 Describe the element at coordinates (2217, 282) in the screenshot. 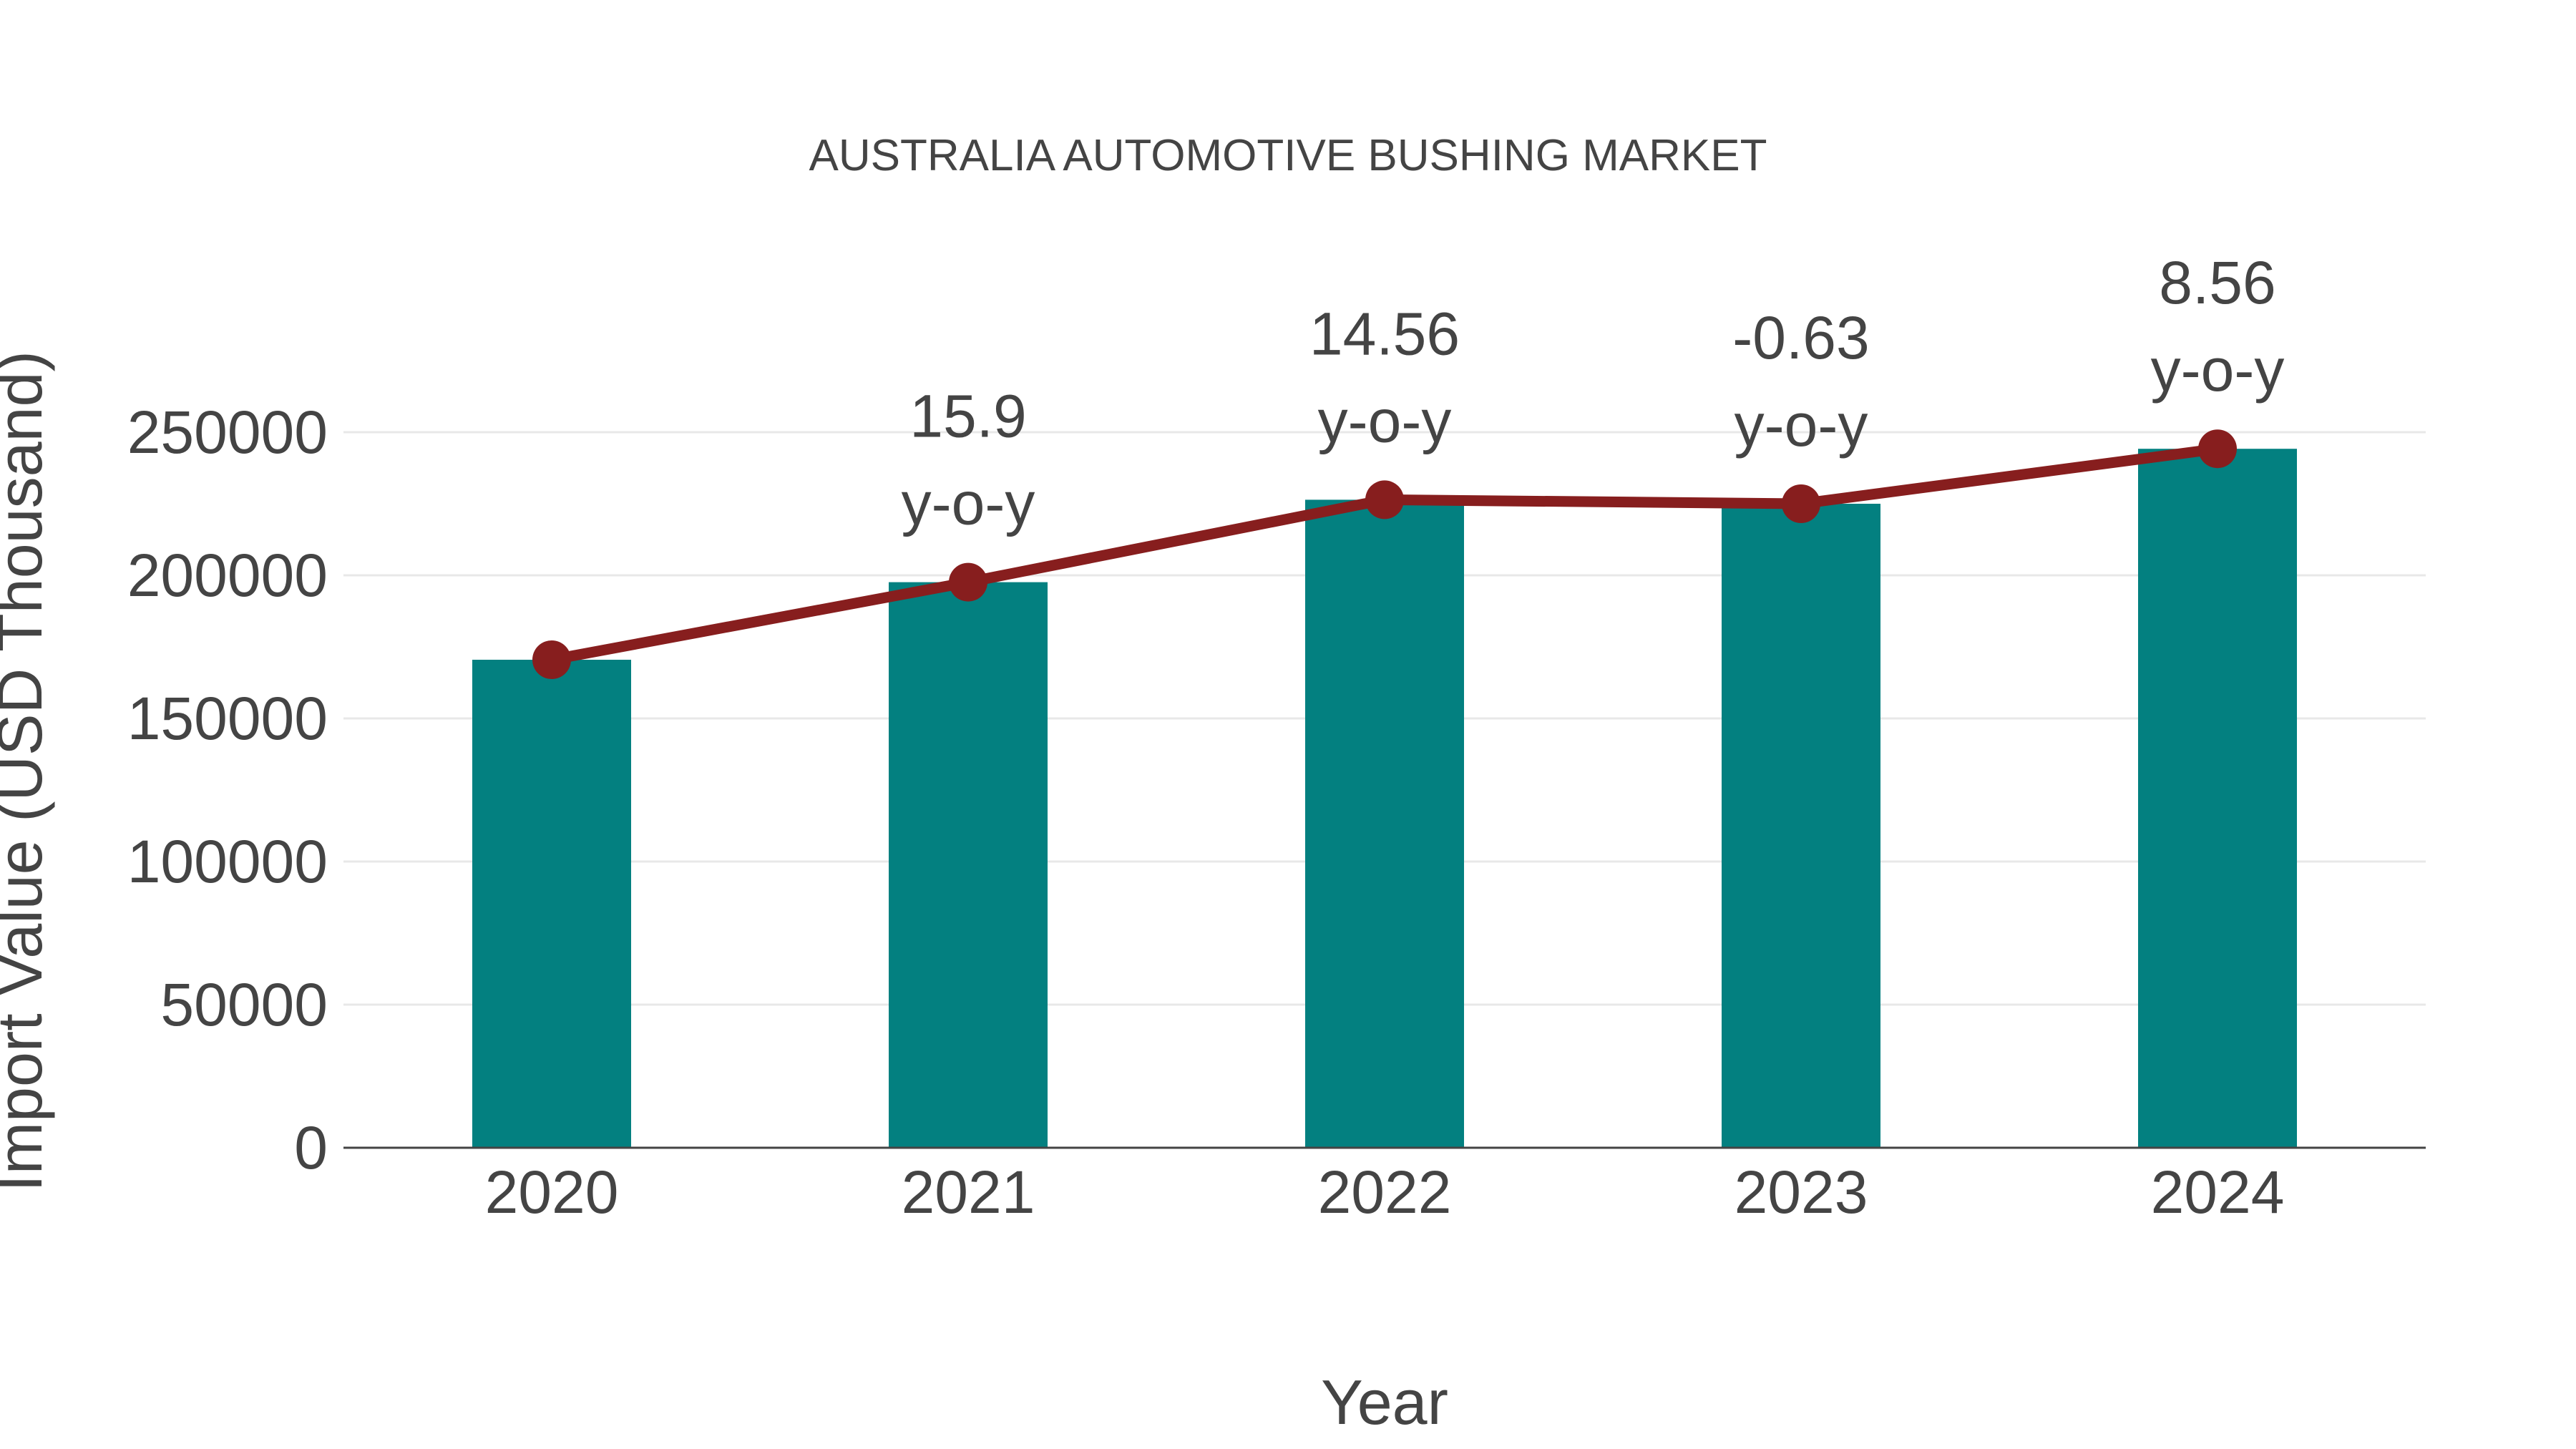

I see `yoy-value-label-2024: 8.56` at that location.